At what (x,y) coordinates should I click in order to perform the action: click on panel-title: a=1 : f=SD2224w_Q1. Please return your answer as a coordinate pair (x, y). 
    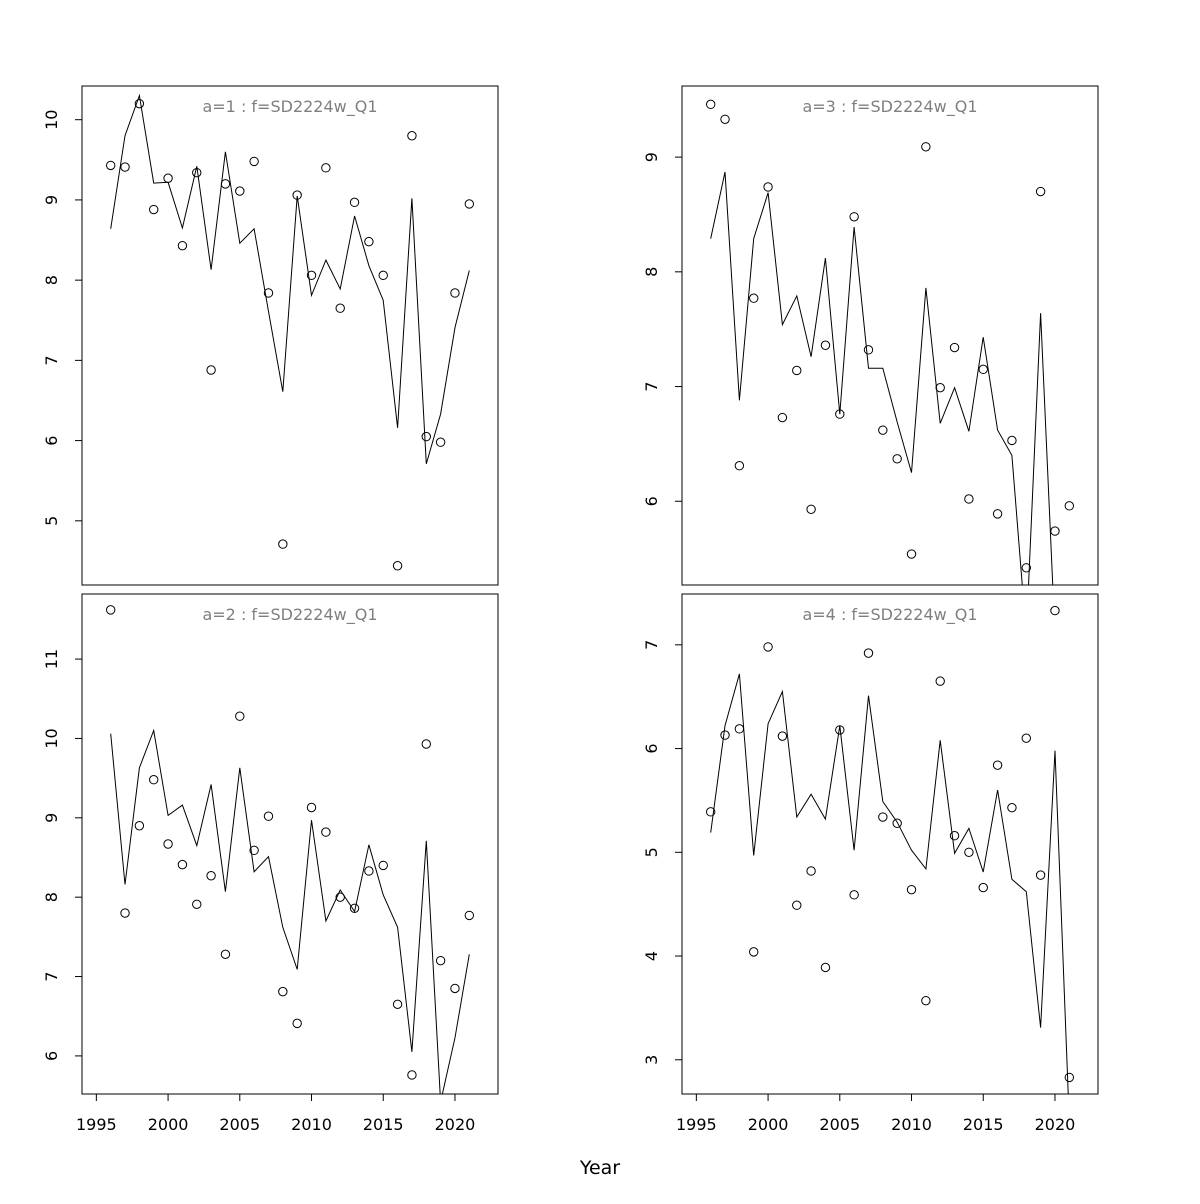
    Looking at the image, I should click on (289, 107).